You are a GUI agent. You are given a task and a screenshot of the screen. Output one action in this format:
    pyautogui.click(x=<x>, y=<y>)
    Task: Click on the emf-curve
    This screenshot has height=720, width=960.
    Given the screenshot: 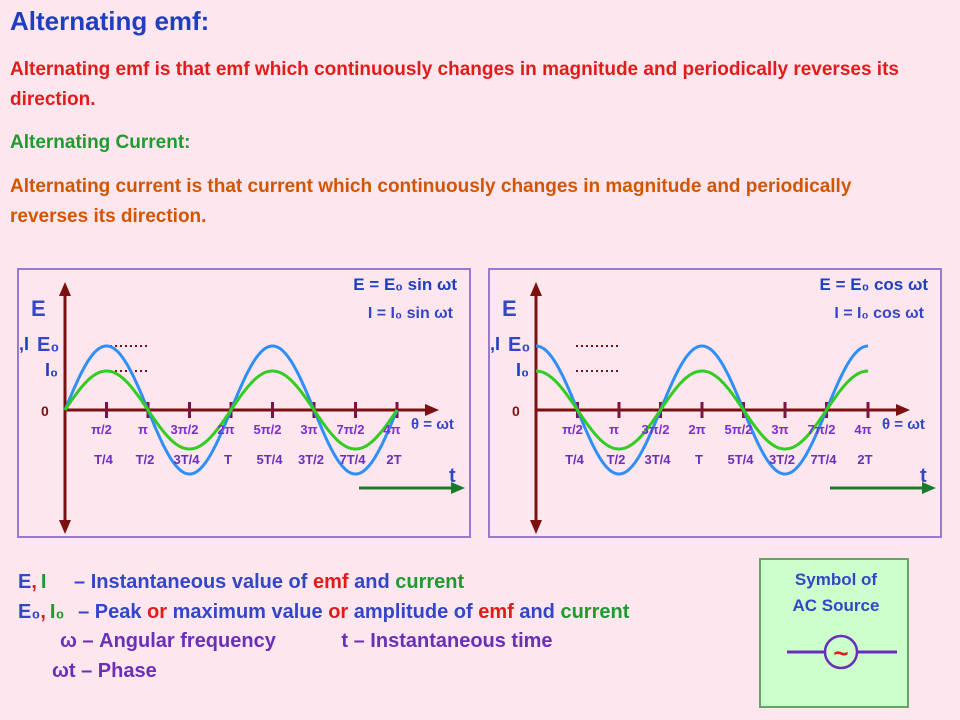 What is the action you would take?
    pyautogui.click(x=702, y=410)
    